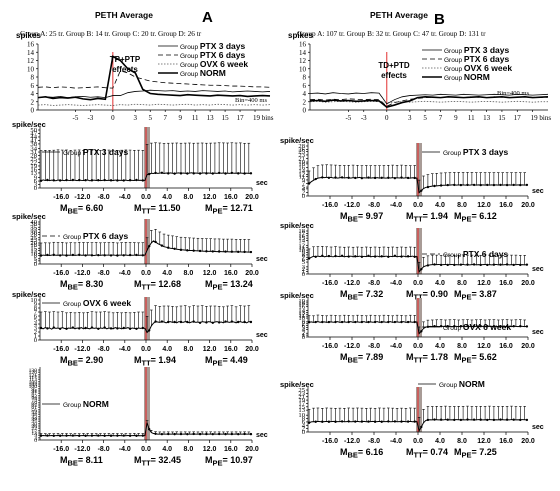 The width and height of the screenshot is (560, 491). Describe the element at coordinates (107, 303) in the screenshot. I see `legend-label-name: OVX 6 week` at that location.